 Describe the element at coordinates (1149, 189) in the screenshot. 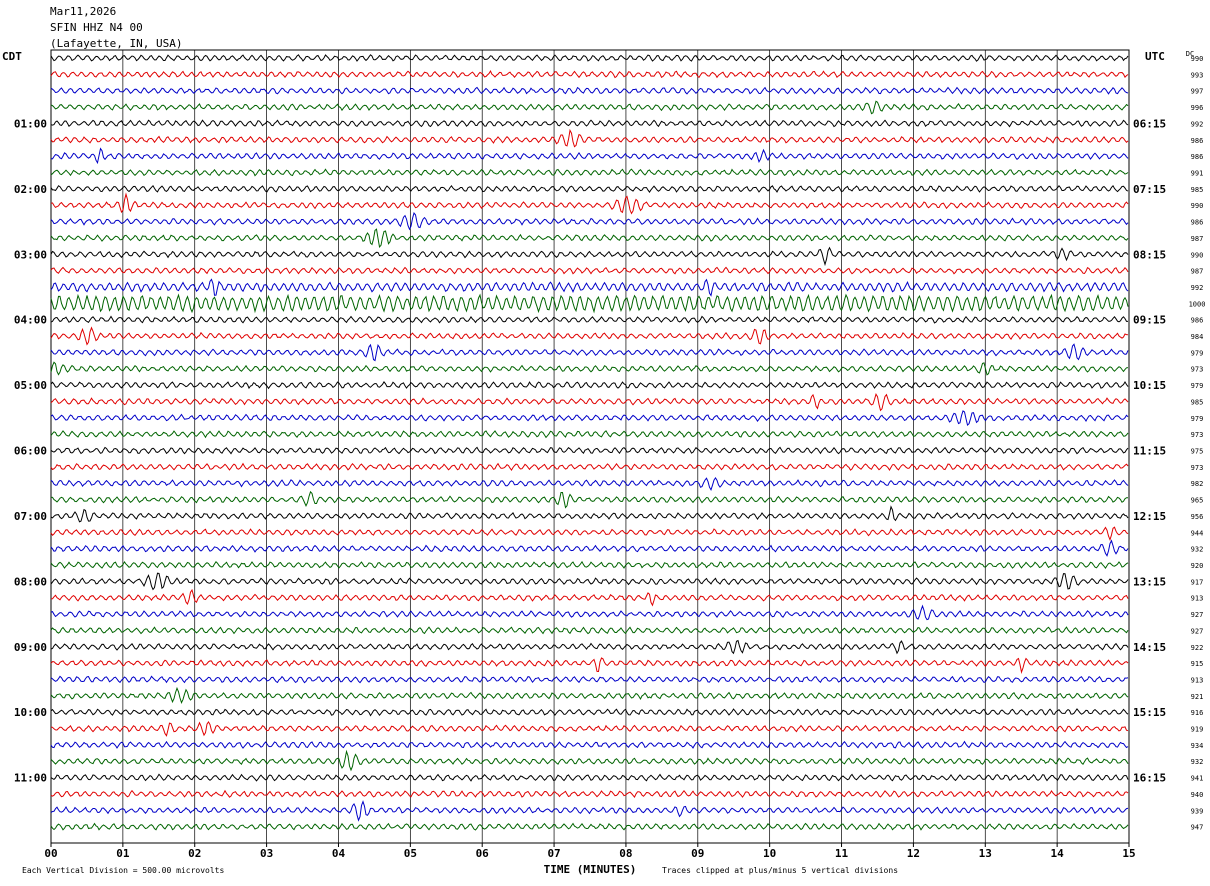

I see `utc-time-label: 07:15` at that location.